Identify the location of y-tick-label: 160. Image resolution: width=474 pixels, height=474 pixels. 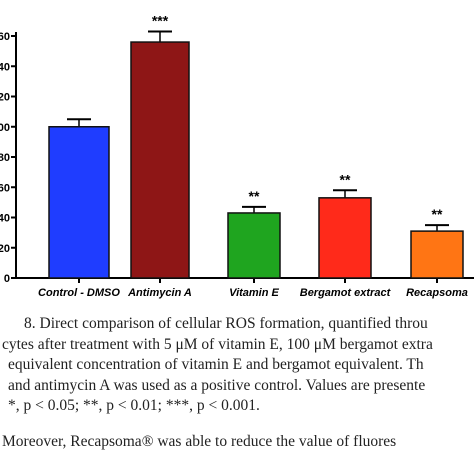
(5, 37).